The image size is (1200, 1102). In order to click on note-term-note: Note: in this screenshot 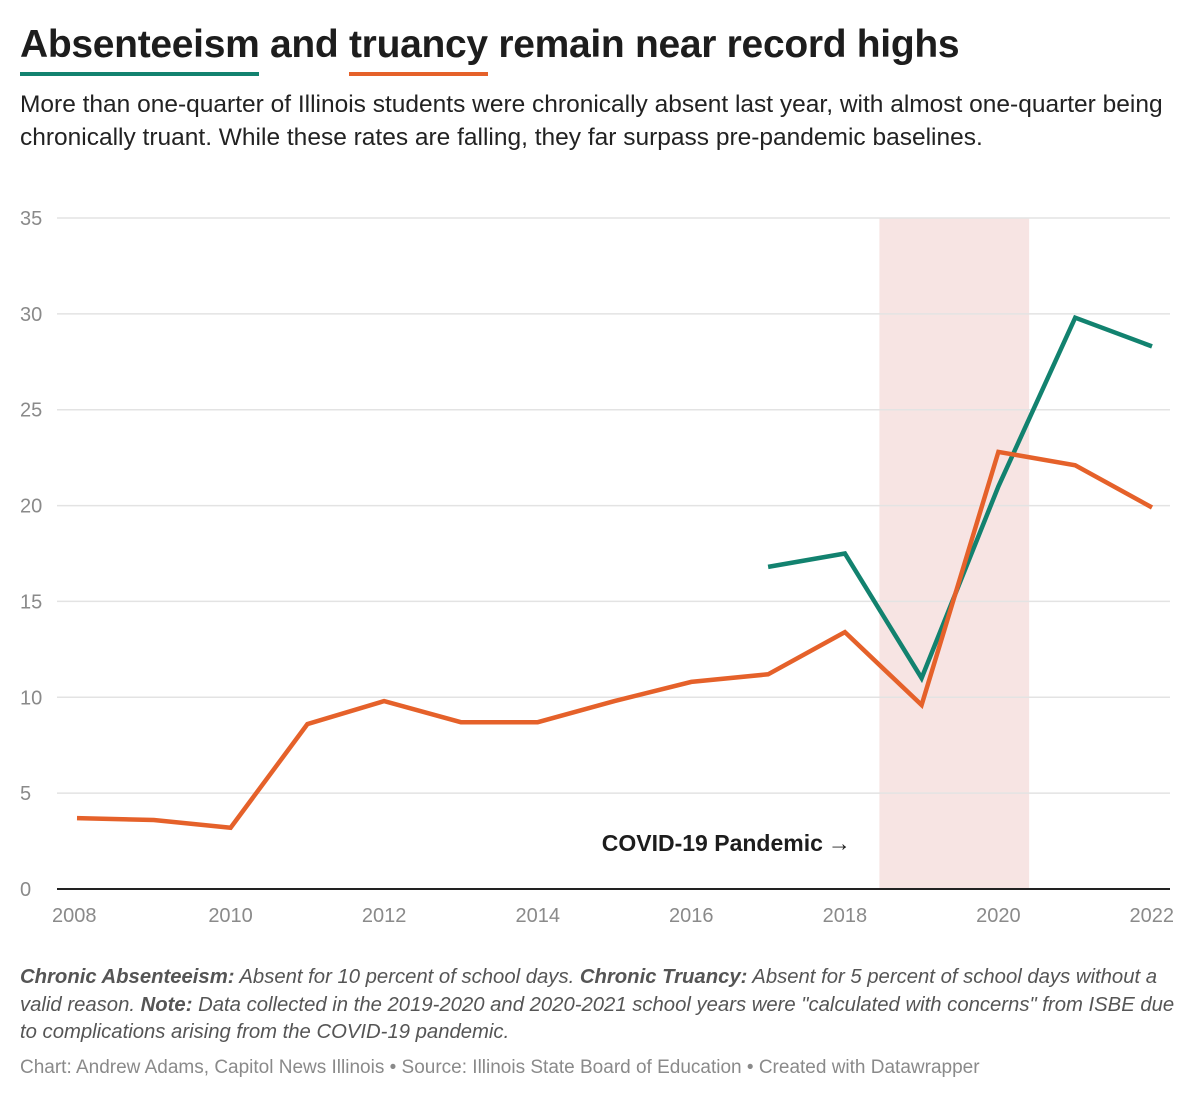, I will do `click(166, 1004)`.